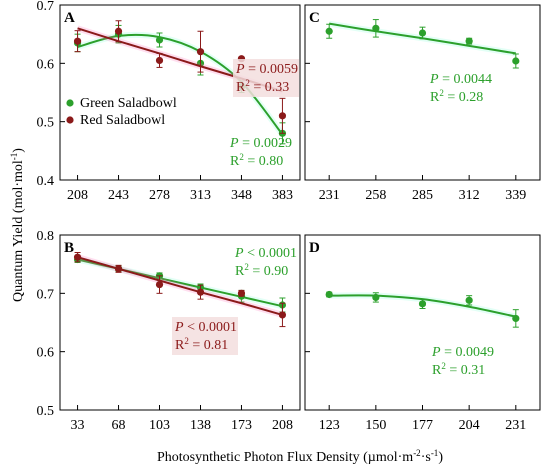 This screenshot has width=550, height=472. I want to click on y-tick-label: 0.8, so click(46, 236).